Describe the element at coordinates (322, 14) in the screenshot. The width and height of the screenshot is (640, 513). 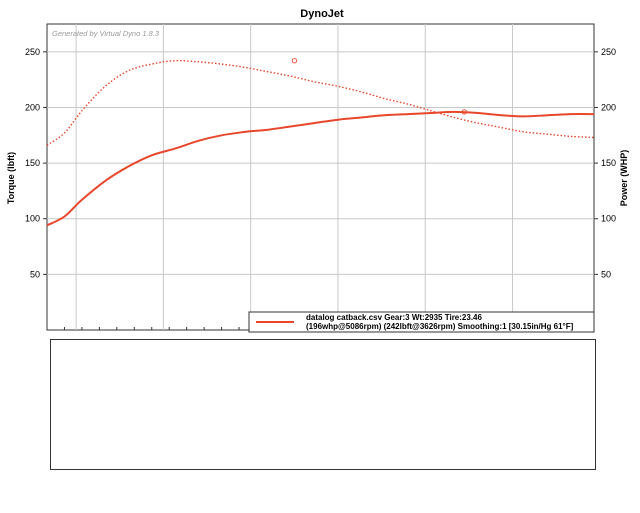
I see `chart-title: DynoJet` at that location.